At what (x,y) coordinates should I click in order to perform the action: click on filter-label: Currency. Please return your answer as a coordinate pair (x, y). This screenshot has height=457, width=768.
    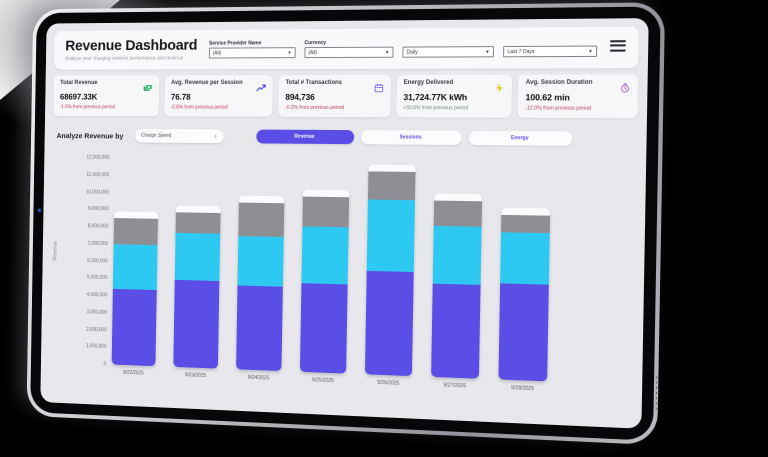
    Looking at the image, I should click on (315, 42).